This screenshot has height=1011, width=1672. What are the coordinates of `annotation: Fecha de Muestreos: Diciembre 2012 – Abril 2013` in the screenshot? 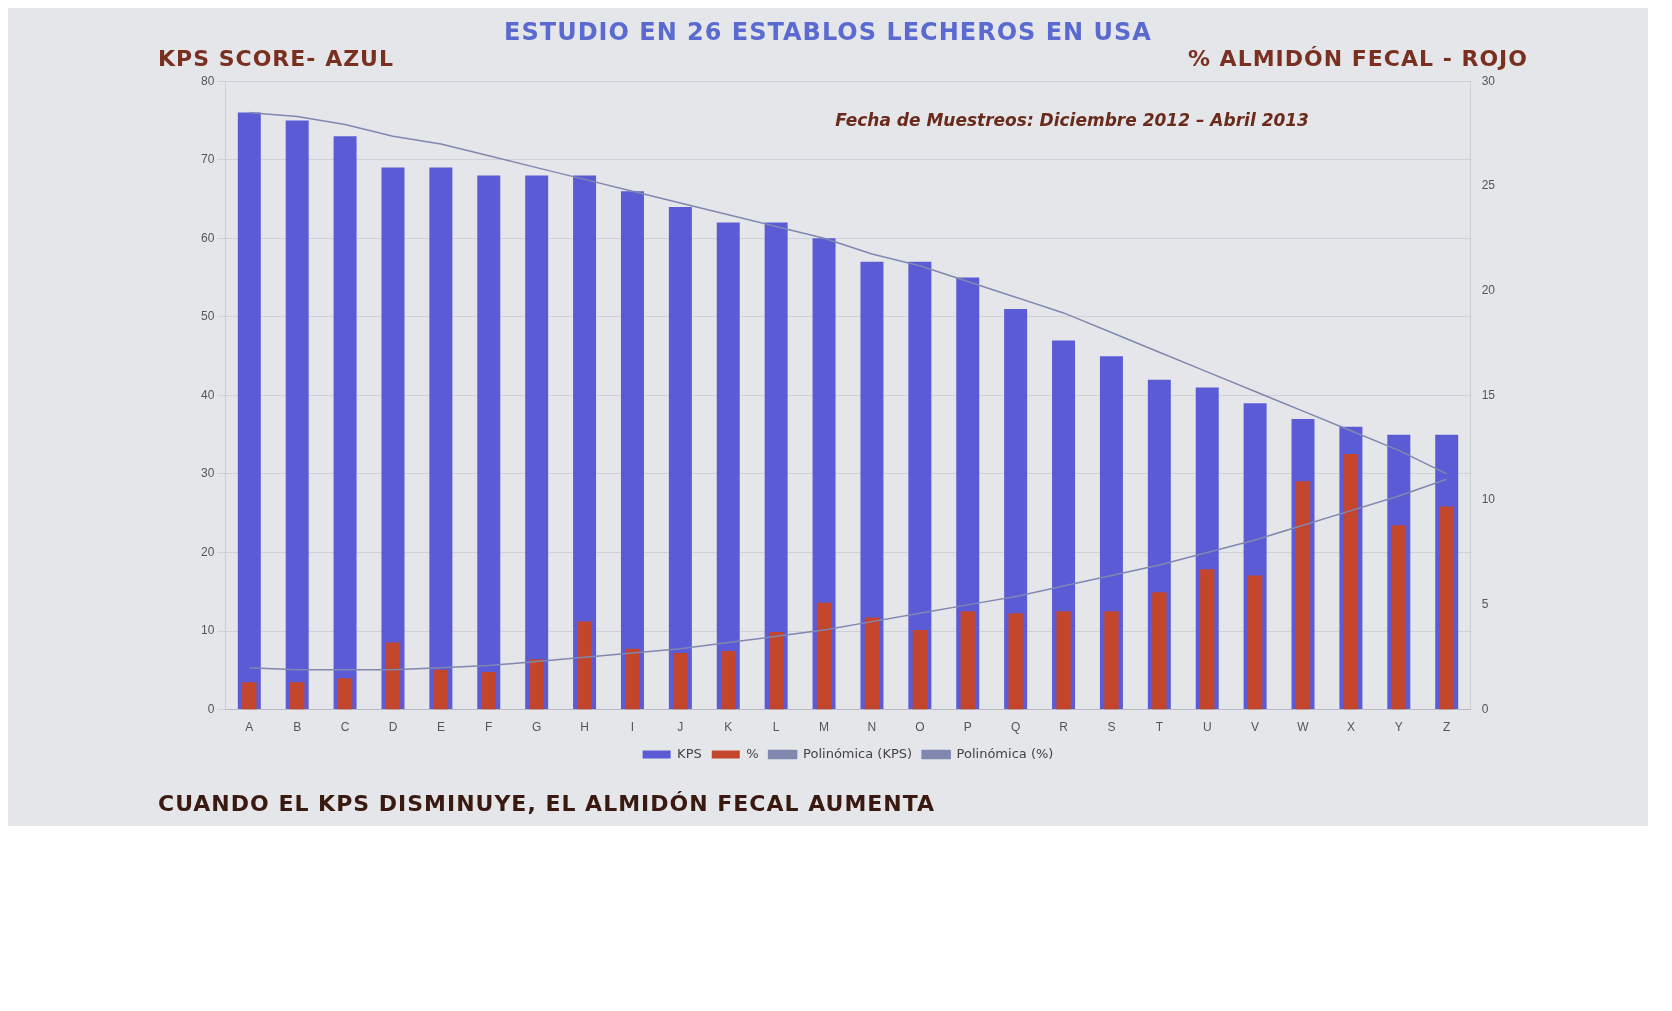 It's located at (1072, 119).